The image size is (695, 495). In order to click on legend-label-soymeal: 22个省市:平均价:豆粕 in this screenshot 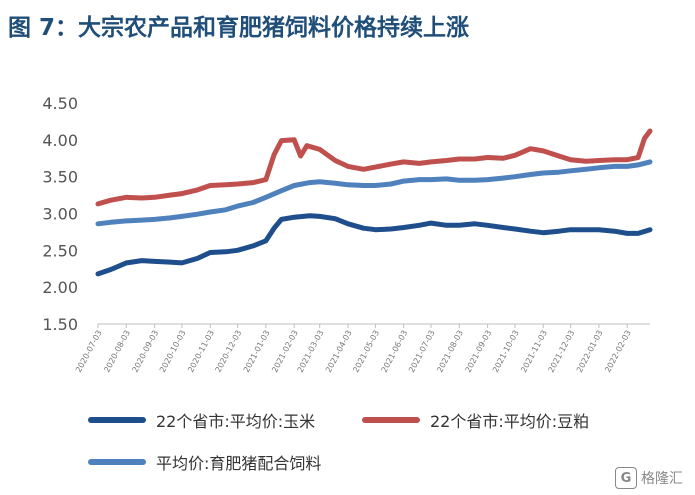, I will do `click(510, 421)`.